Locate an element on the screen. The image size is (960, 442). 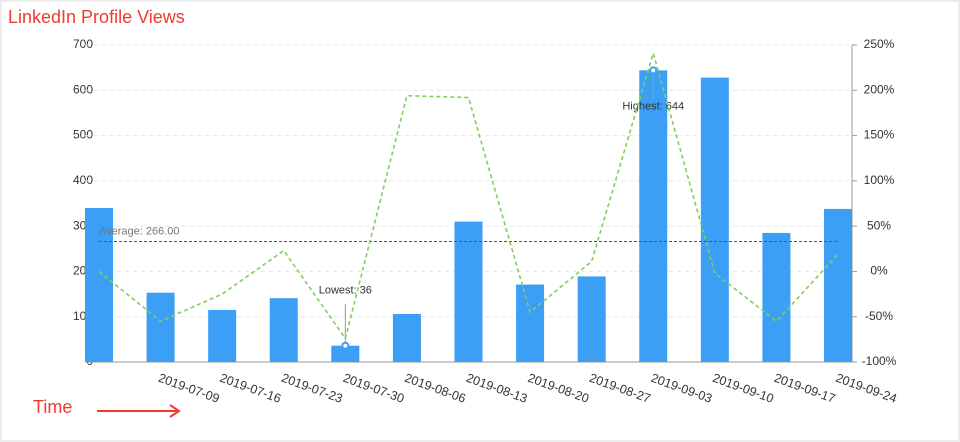
y2-tick-label: -50% is located at coordinates (879, 316).